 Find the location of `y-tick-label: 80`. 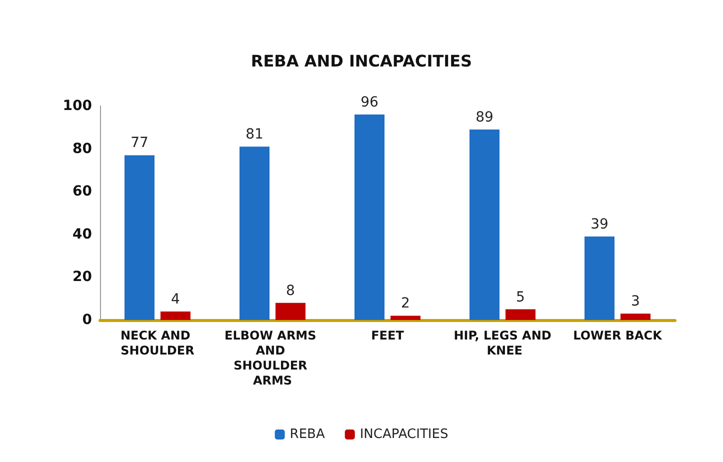

y-tick-label: 80 is located at coordinates (82, 148).